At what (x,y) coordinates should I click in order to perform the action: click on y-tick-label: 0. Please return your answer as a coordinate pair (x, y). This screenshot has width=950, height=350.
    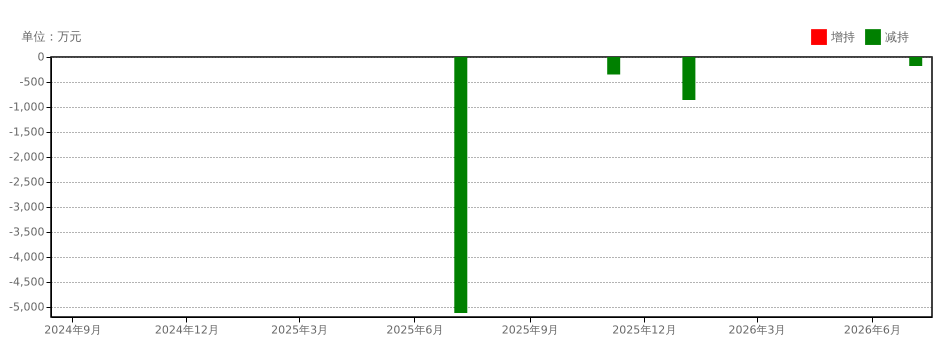
    Looking at the image, I should click on (41, 57).